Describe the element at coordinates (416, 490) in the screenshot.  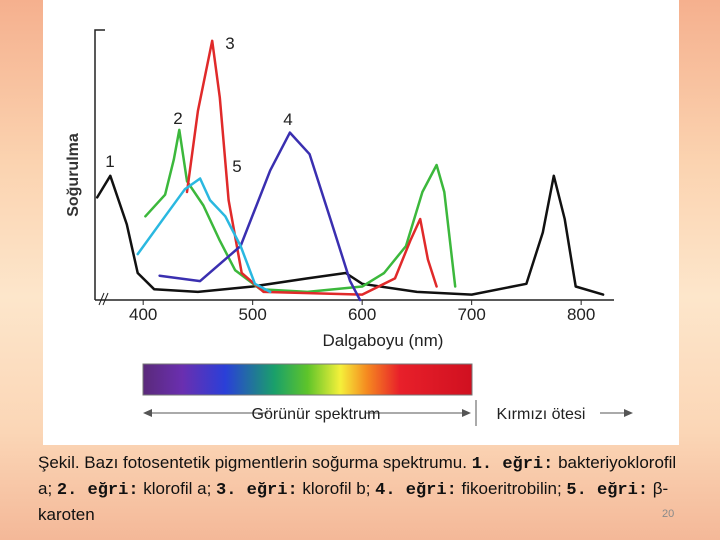
I see `caption-label: 4. eğri:` at that location.